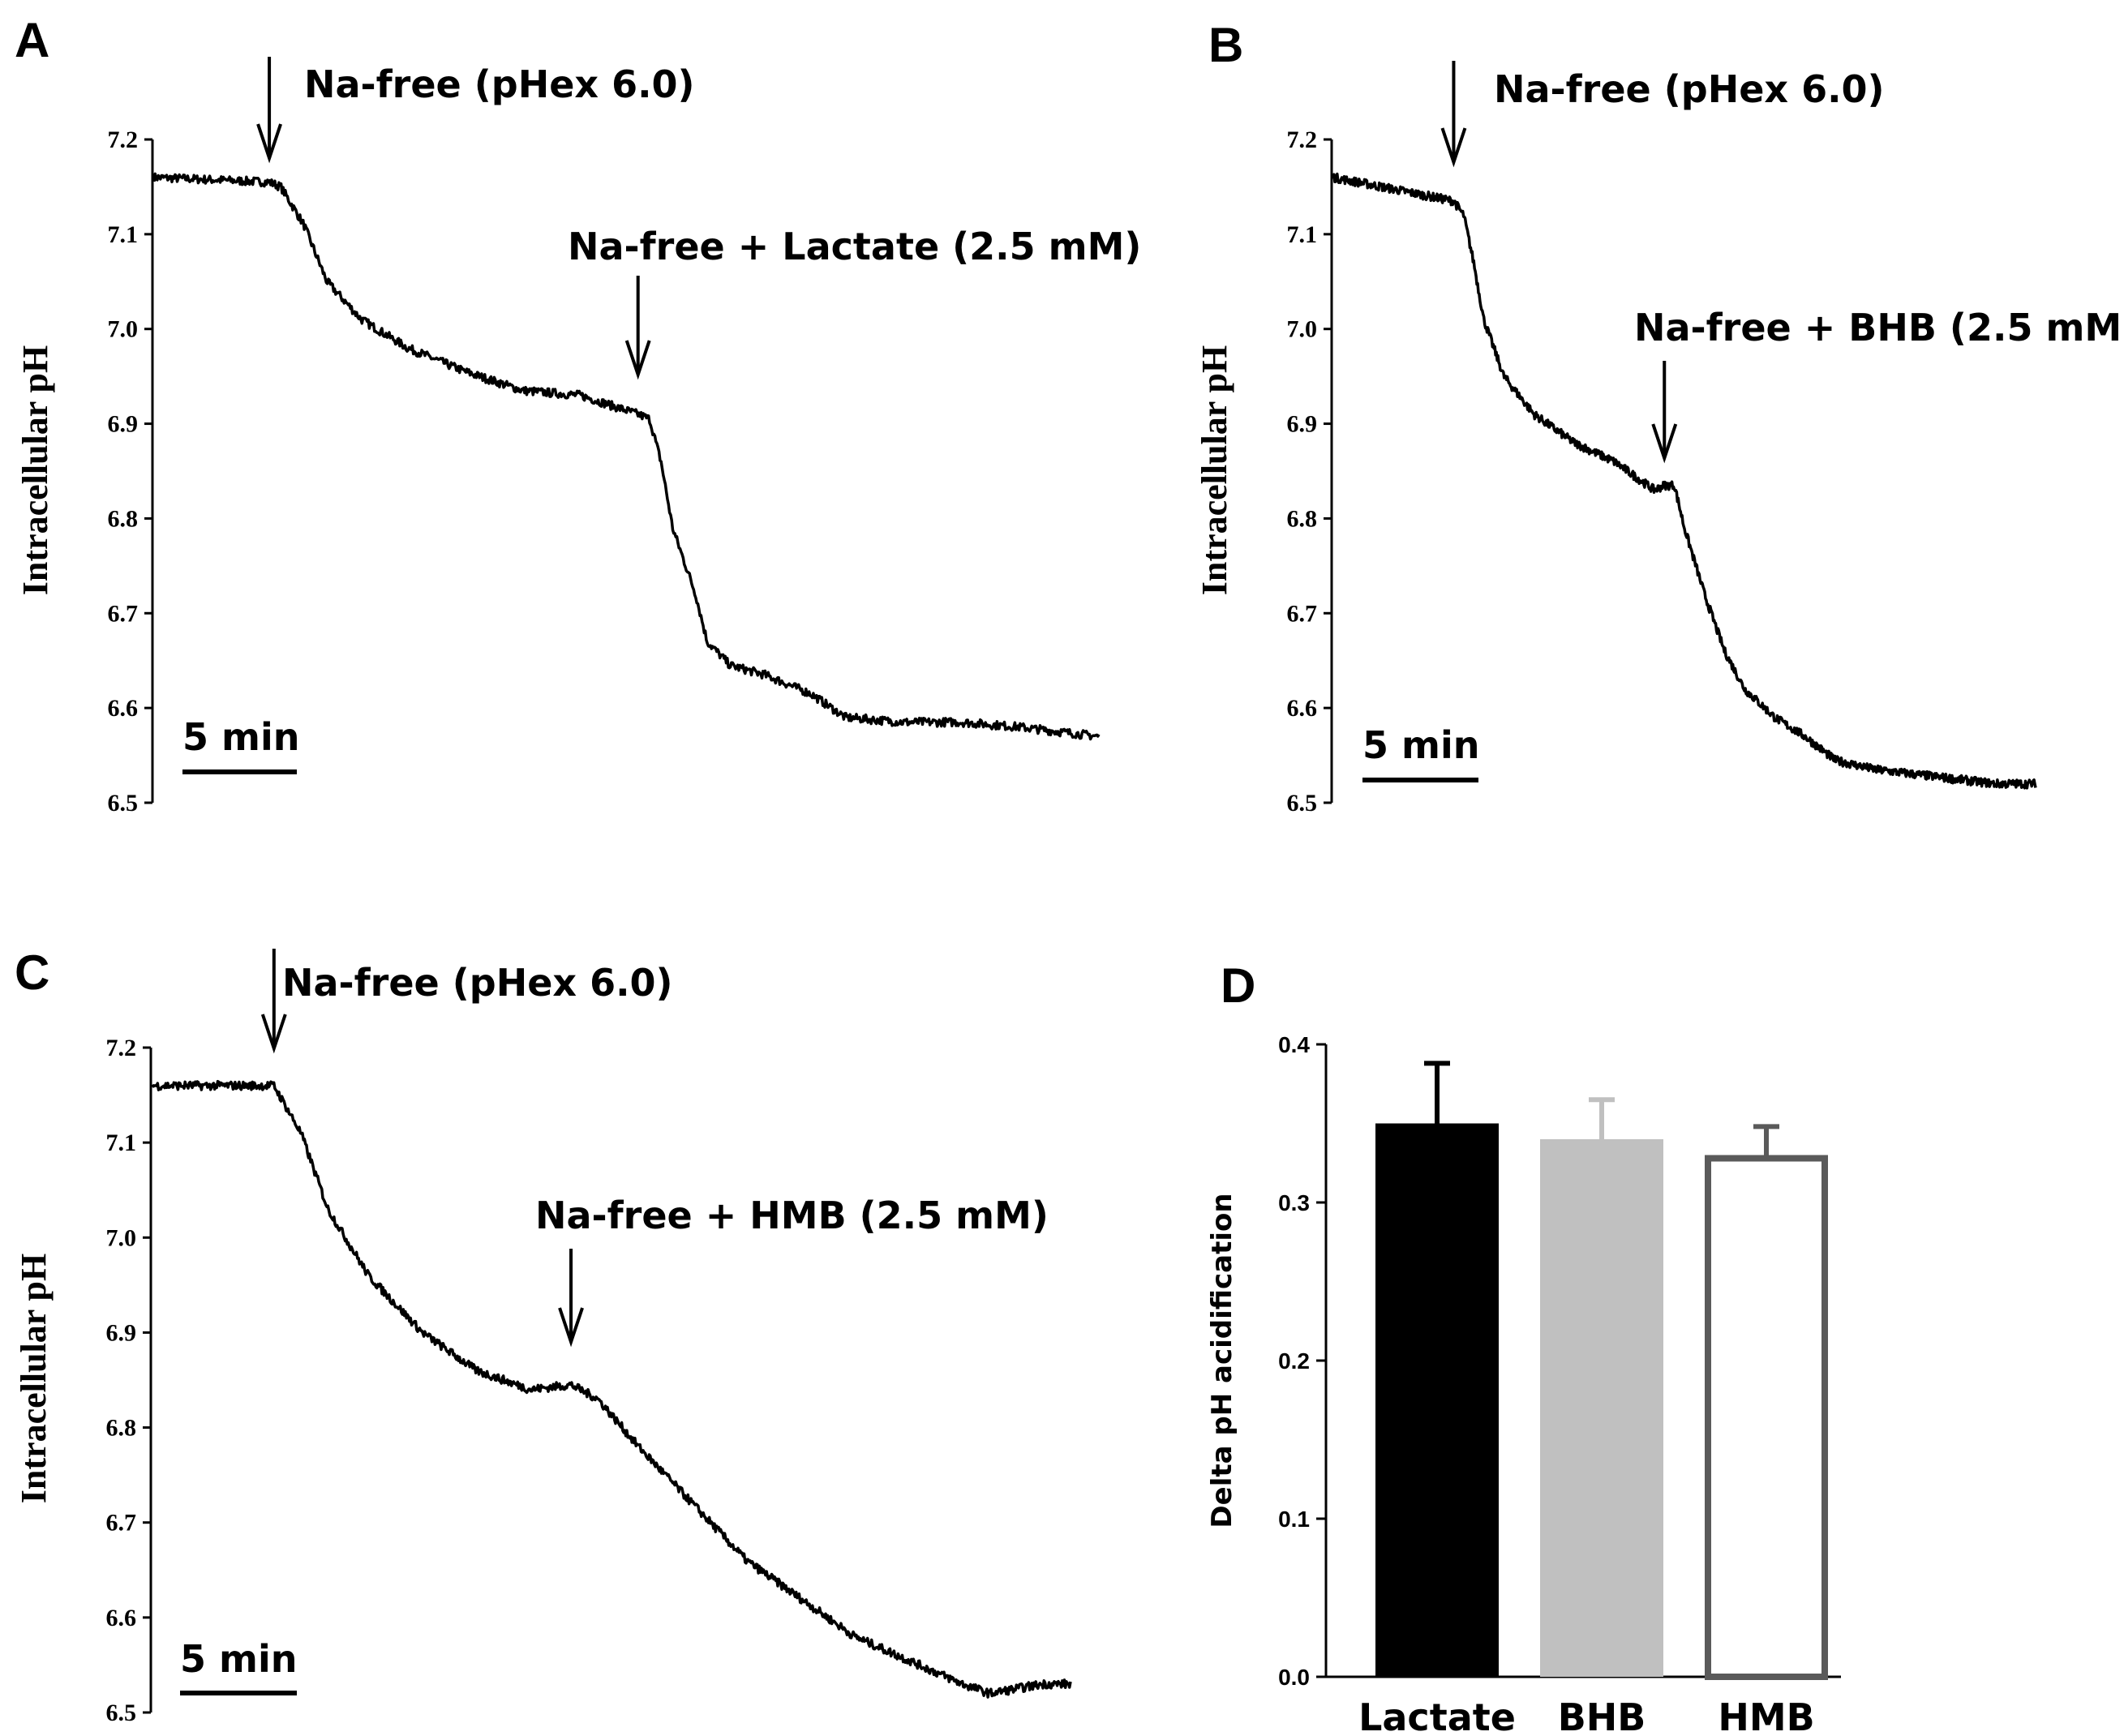  Describe the element at coordinates (1294, 1202) in the screenshot. I see `y-tick-label: 0.3` at that location.